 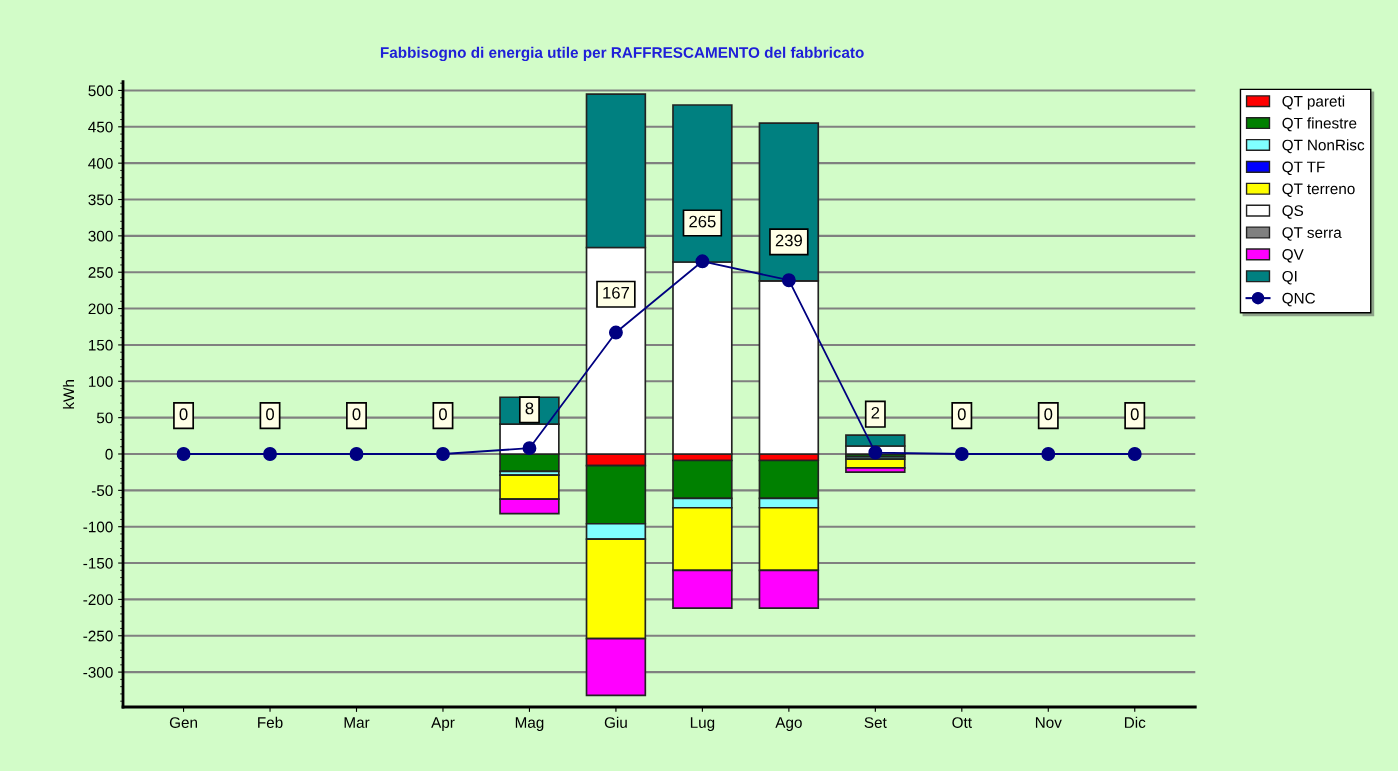 What do you see at coordinates (102, 491) in the screenshot?
I see `y-tick-label: -50` at bounding box center [102, 491].